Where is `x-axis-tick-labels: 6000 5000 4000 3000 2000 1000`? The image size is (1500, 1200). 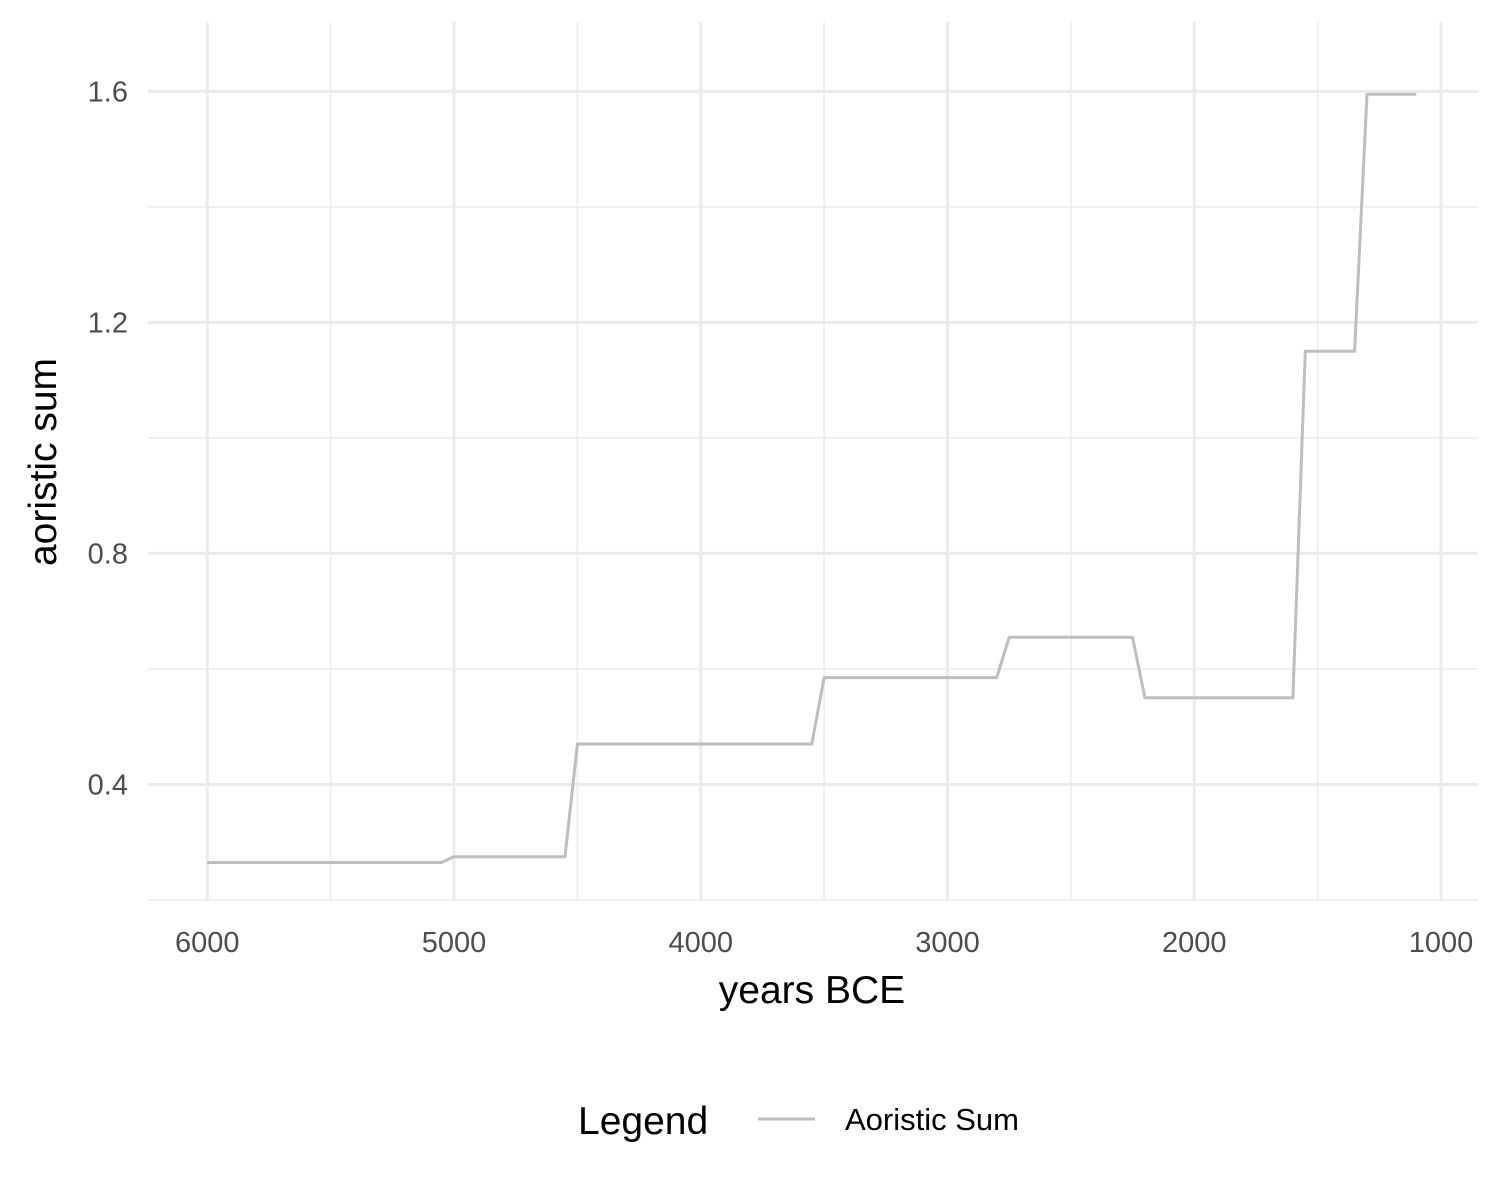 x-axis-tick-labels: 6000 5000 4000 3000 2000 1000 is located at coordinates (824, 943).